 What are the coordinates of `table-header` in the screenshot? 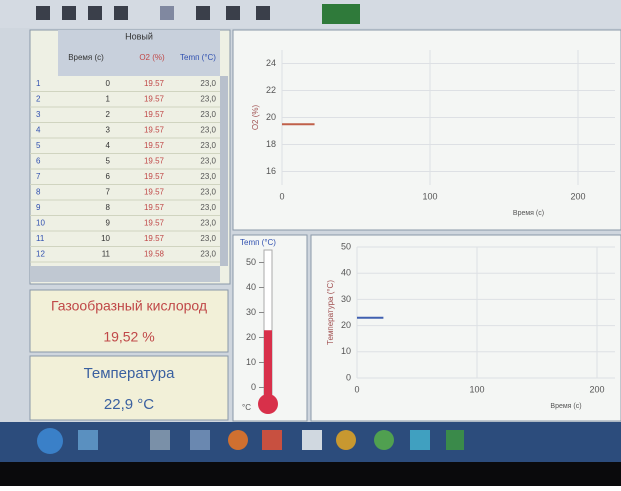 It's located at (139, 53).